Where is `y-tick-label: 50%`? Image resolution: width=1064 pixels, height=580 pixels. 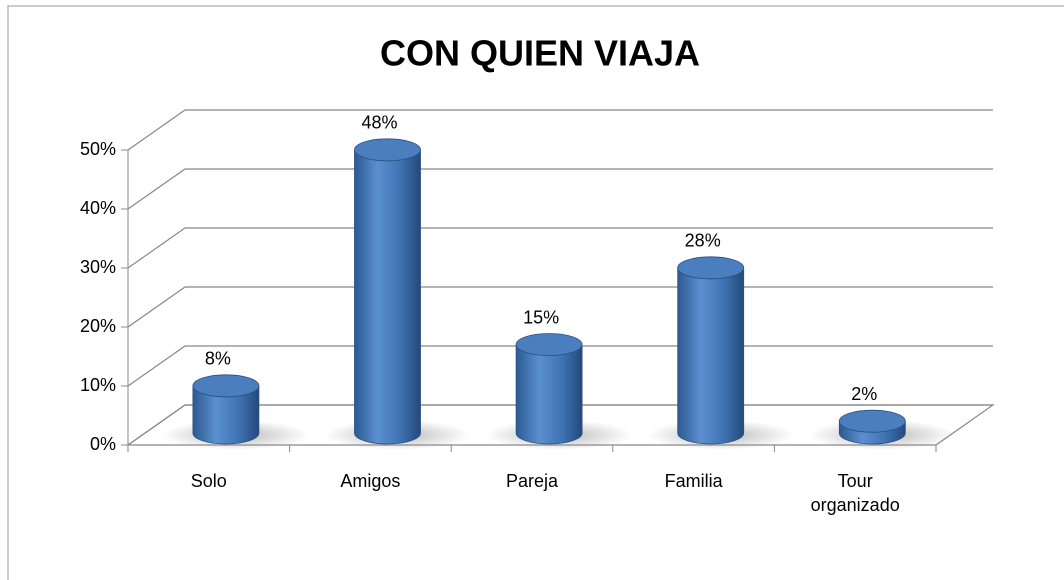
y-tick-label: 50% is located at coordinates (98, 149).